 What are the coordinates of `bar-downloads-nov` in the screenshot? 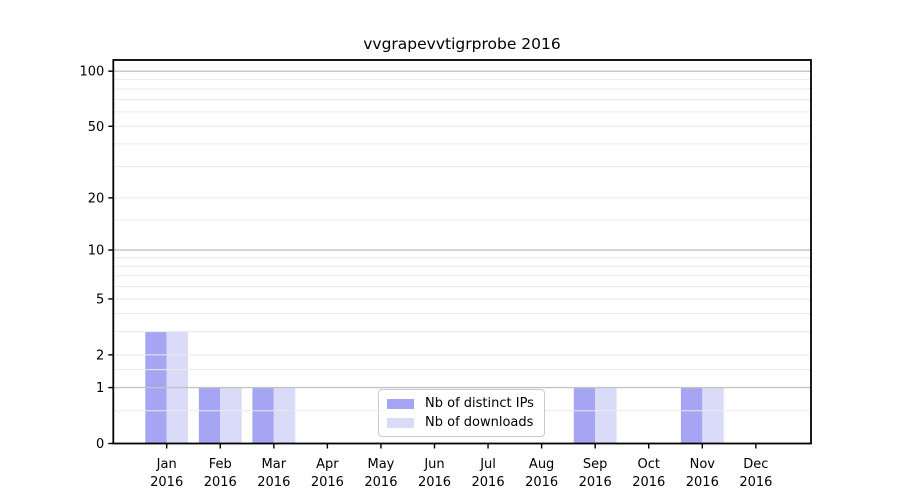 It's located at (713, 415).